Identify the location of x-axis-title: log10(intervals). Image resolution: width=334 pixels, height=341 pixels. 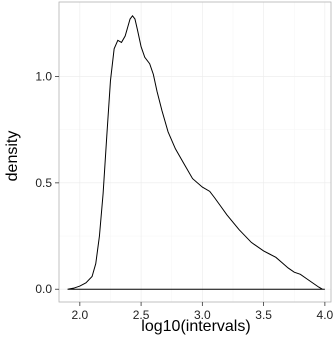
(195, 326).